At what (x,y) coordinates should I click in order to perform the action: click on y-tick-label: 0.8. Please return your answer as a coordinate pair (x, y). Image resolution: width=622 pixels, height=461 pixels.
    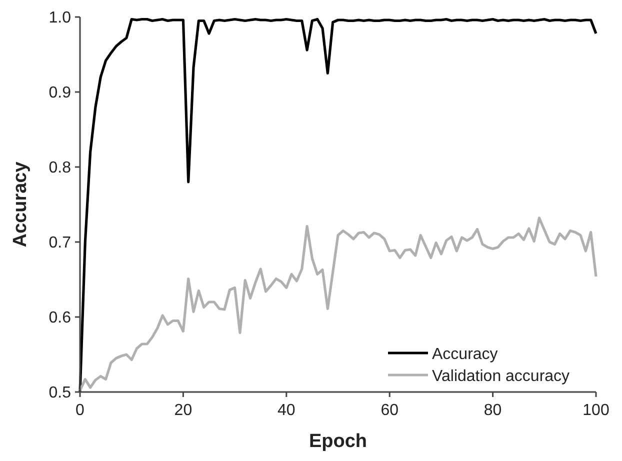
    Looking at the image, I should click on (60, 168).